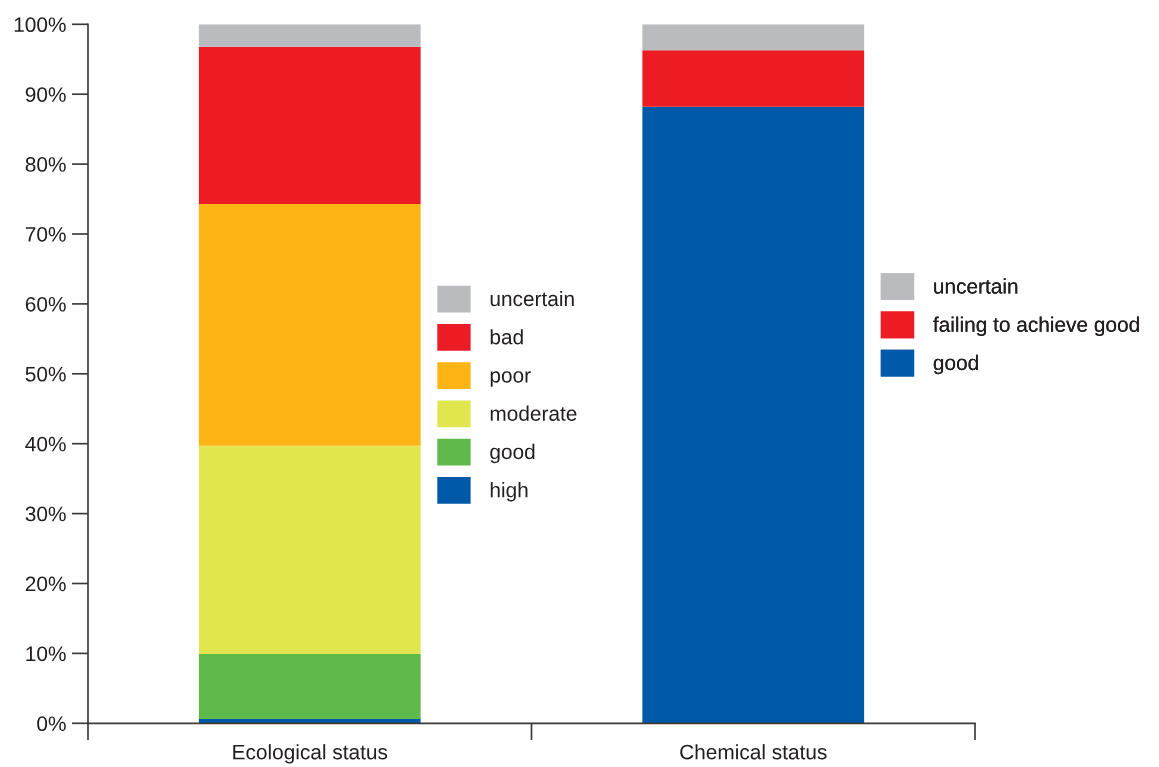 This screenshot has height=767, width=1159. Describe the element at coordinates (45, 304) in the screenshot. I see `y-tick-label: 60%` at that location.